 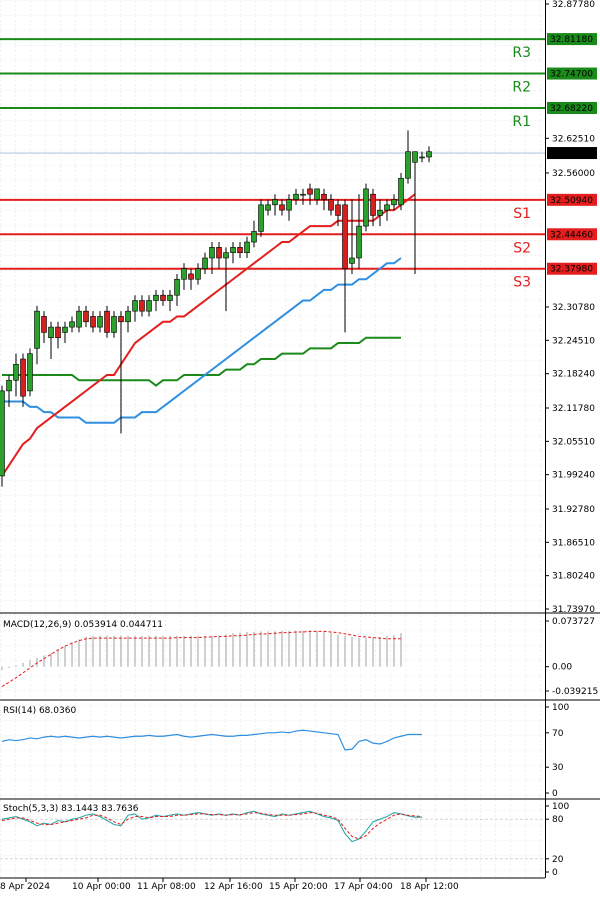 What do you see at coordinates (521, 122) in the screenshot?
I see `level-tag-r1: R1` at bounding box center [521, 122].